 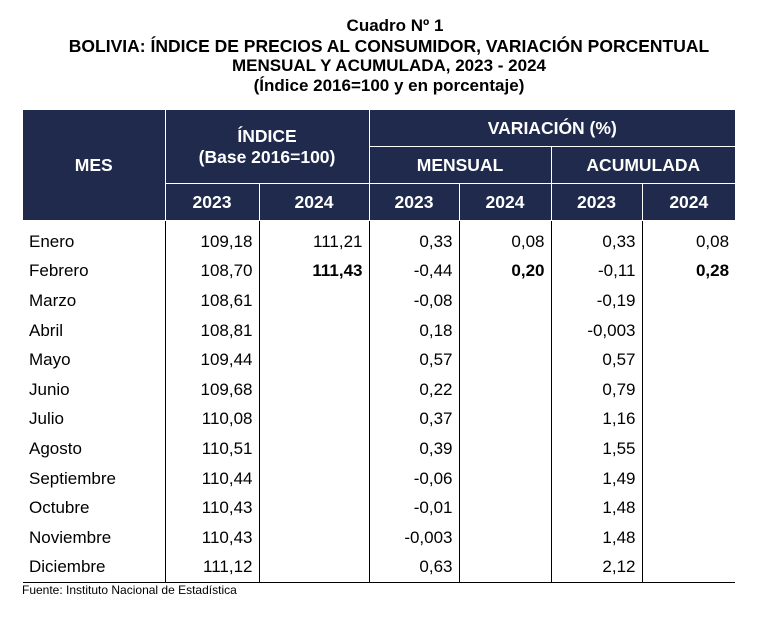 What do you see at coordinates (414, 449) in the screenshot?
I see `cell-mensual-2023: 0,39` at bounding box center [414, 449].